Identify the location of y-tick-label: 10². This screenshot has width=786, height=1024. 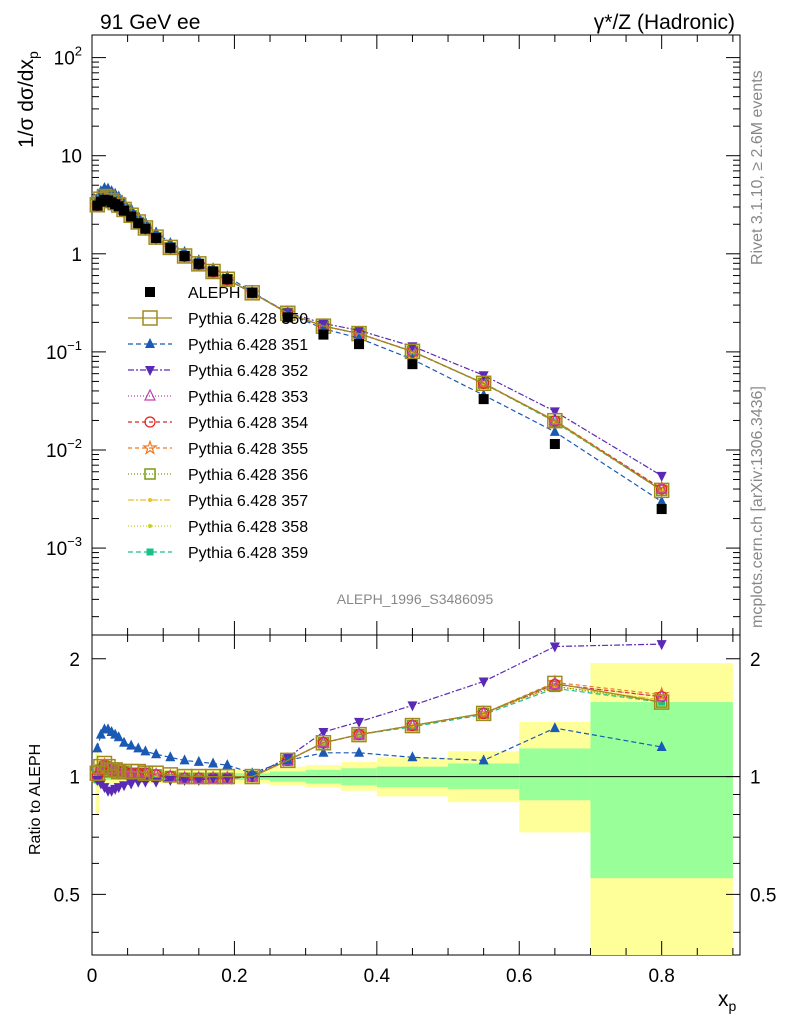
(68, 57).